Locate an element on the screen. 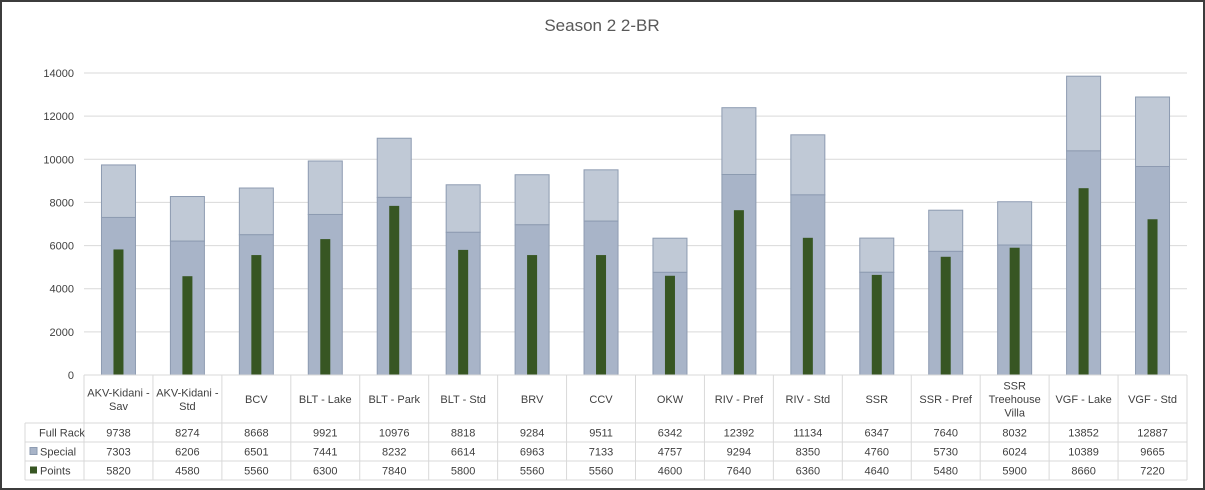  x-category-label: AKV-Kidani -Std is located at coordinates (187, 400).